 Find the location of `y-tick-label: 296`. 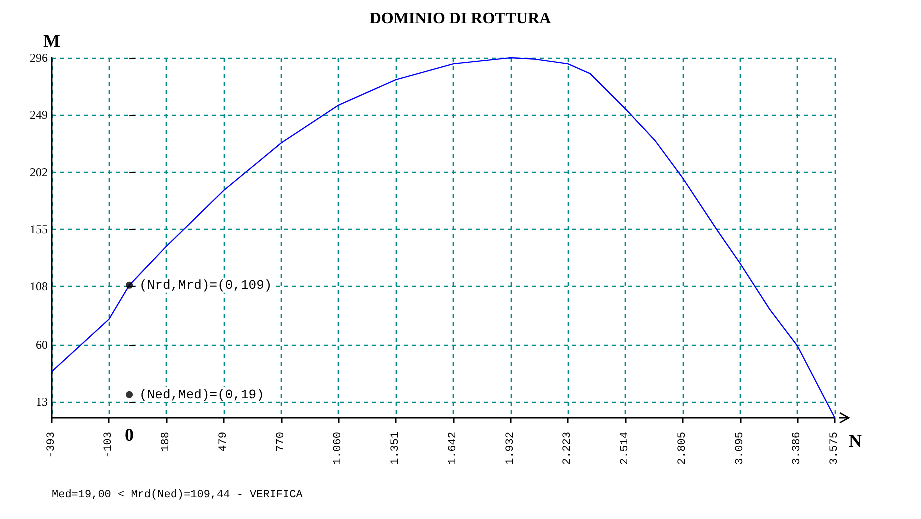

y-tick-label: 296 is located at coordinates (39, 58).